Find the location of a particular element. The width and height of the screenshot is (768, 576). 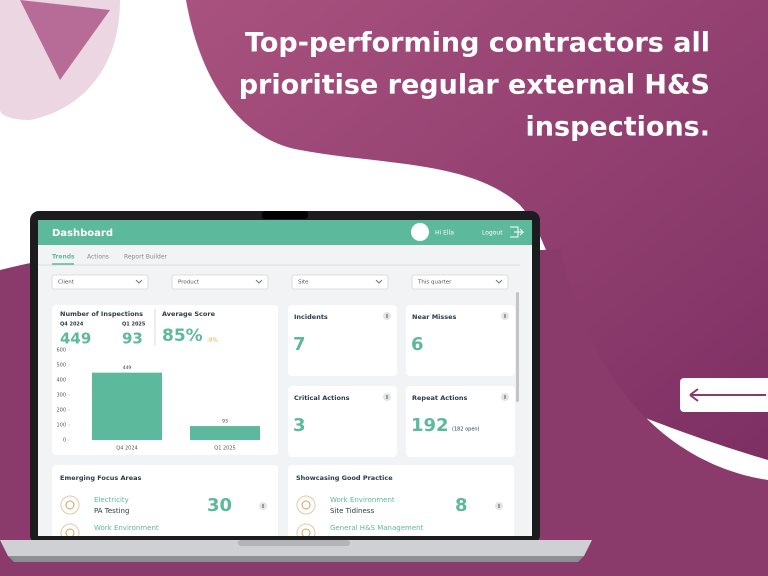

bar-label: 93 is located at coordinates (225, 422).